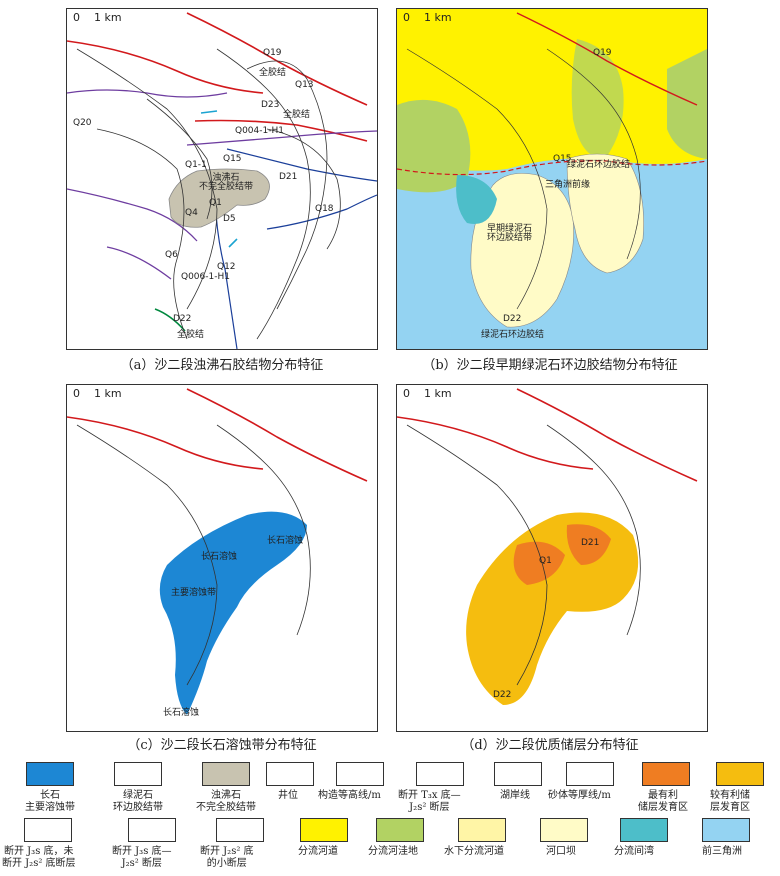  Describe the element at coordinates (152, 830) in the screenshot. I see `legend-fault-j2-swatch` at that location.